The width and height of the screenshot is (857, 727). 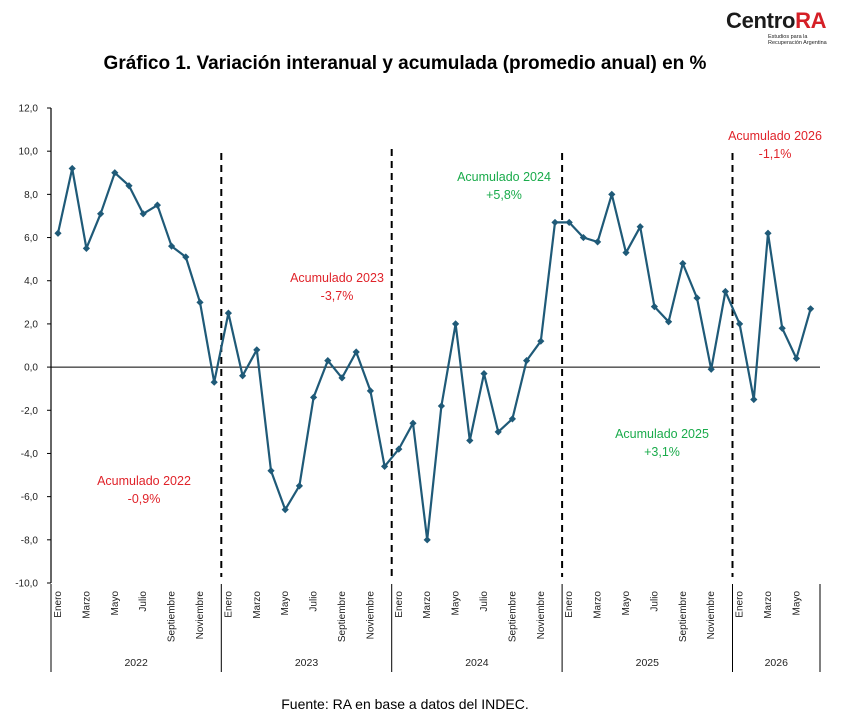 I want to click on y-tick-label: 4,0, so click(x=31, y=281).